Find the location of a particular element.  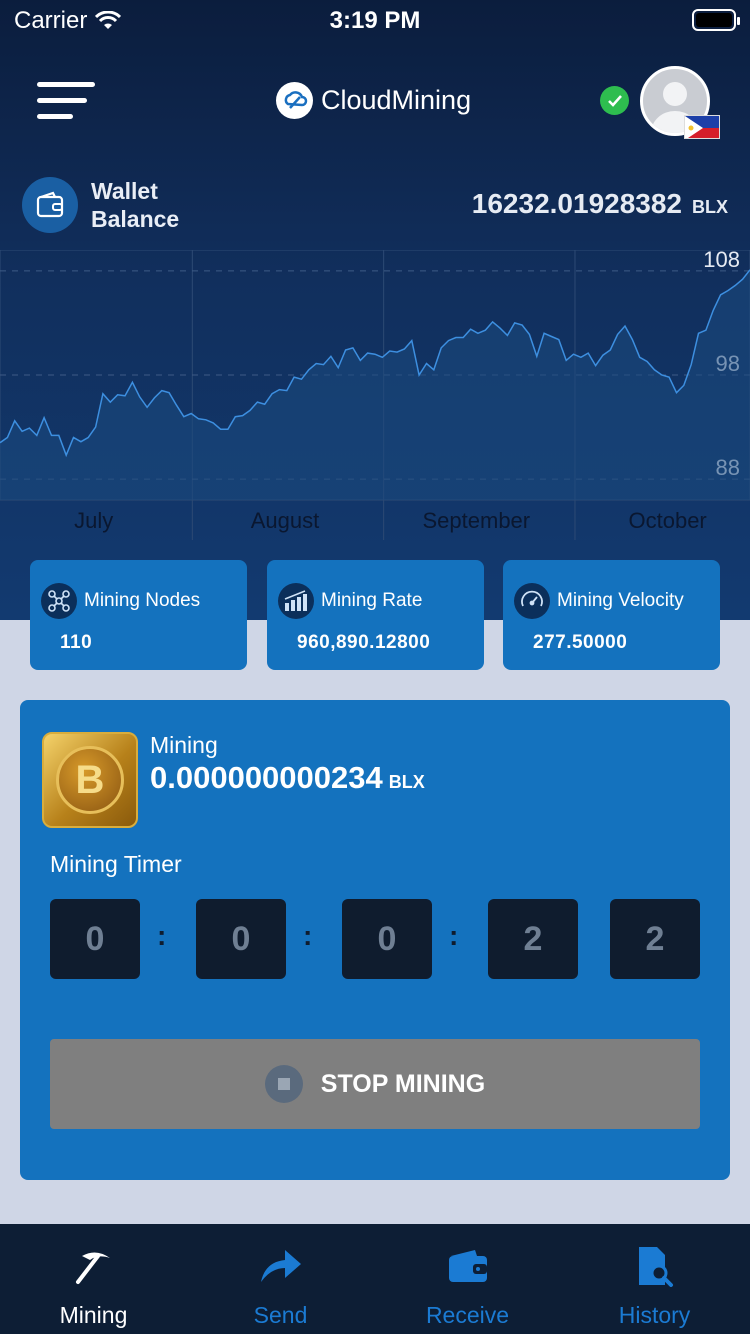

tab-label: Mining is located at coordinates (93, 1315).